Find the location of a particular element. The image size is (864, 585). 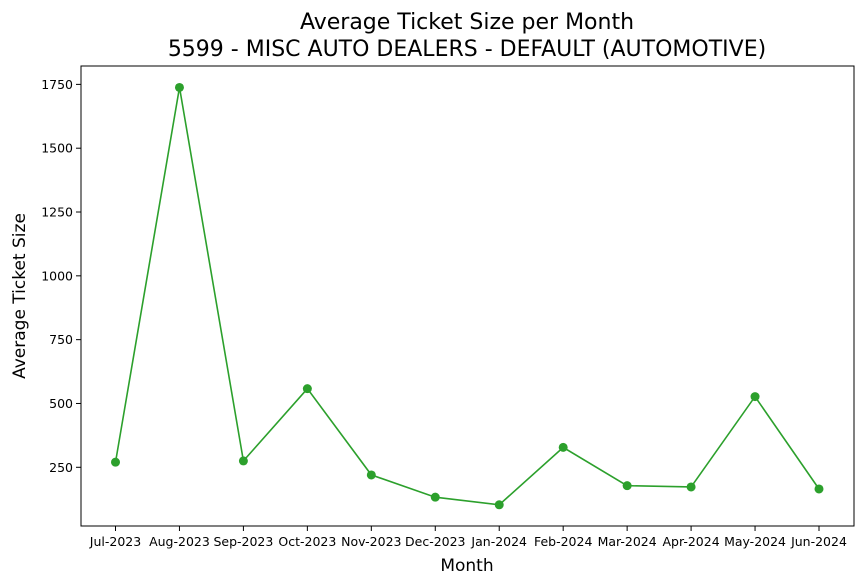

x-tick-label: Oct-2023 is located at coordinates (307, 541).